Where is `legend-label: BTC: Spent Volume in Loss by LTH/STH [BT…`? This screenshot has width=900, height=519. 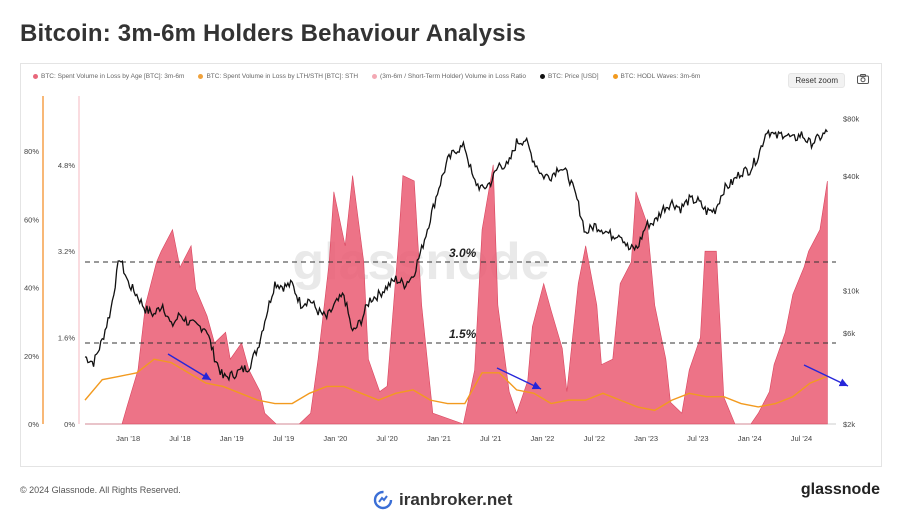 legend-label: BTC: Spent Volume in Loss by LTH/STH [BT… is located at coordinates (282, 76).